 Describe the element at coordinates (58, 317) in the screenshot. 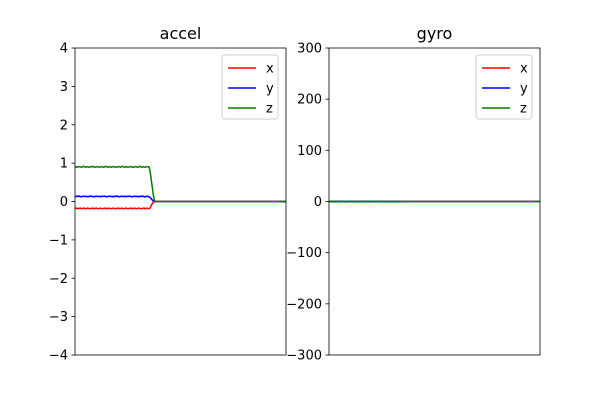

I see `y-tick-label: −3` at that location.